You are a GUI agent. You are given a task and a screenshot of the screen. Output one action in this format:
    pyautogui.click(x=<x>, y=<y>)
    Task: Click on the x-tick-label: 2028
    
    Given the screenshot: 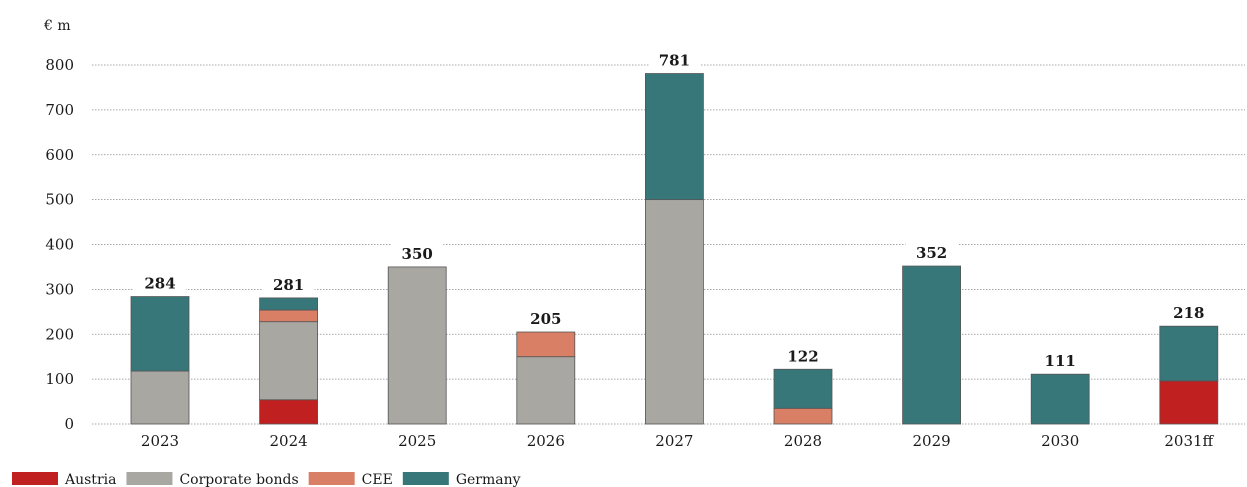 What is the action you would take?
    pyautogui.click(x=803, y=441)
    